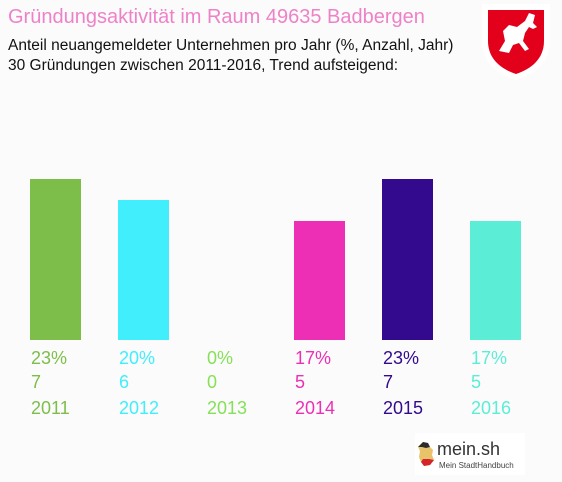  I want to click on bar-2014, so click(319, 280).